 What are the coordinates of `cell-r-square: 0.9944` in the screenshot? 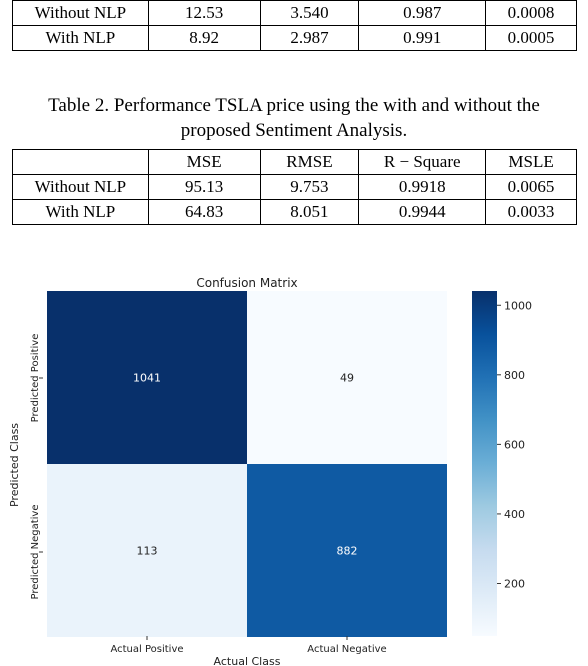 It's located at (422, 212).